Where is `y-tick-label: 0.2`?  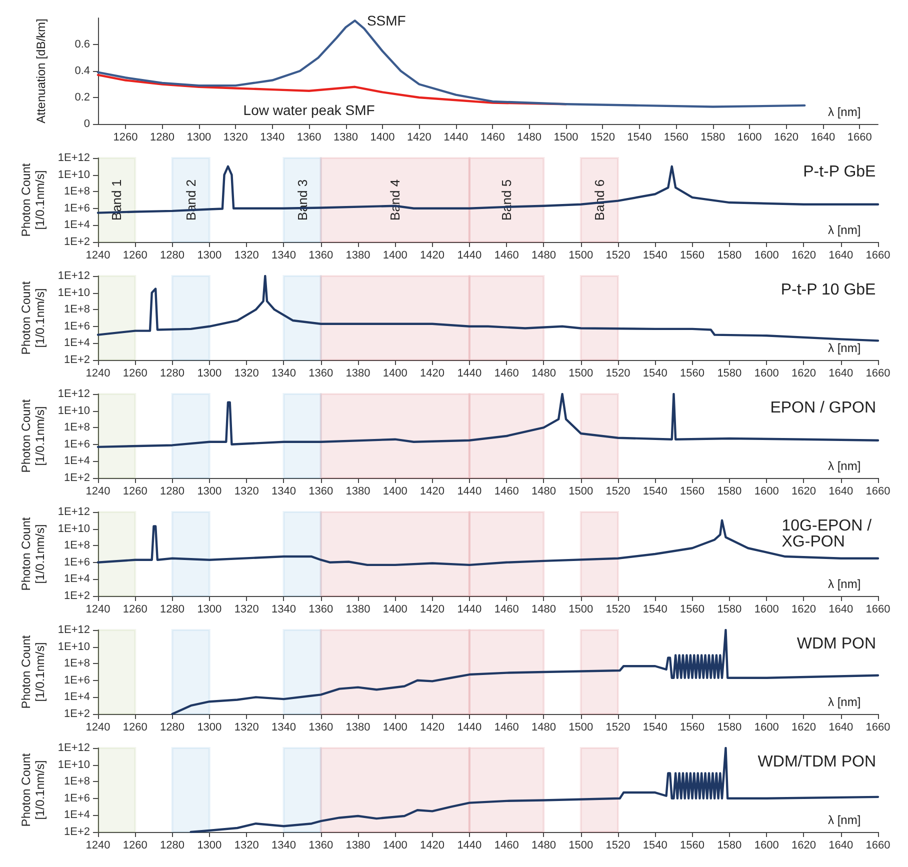 y-tick-label: 0.2 is located at coordinates (82, 98).